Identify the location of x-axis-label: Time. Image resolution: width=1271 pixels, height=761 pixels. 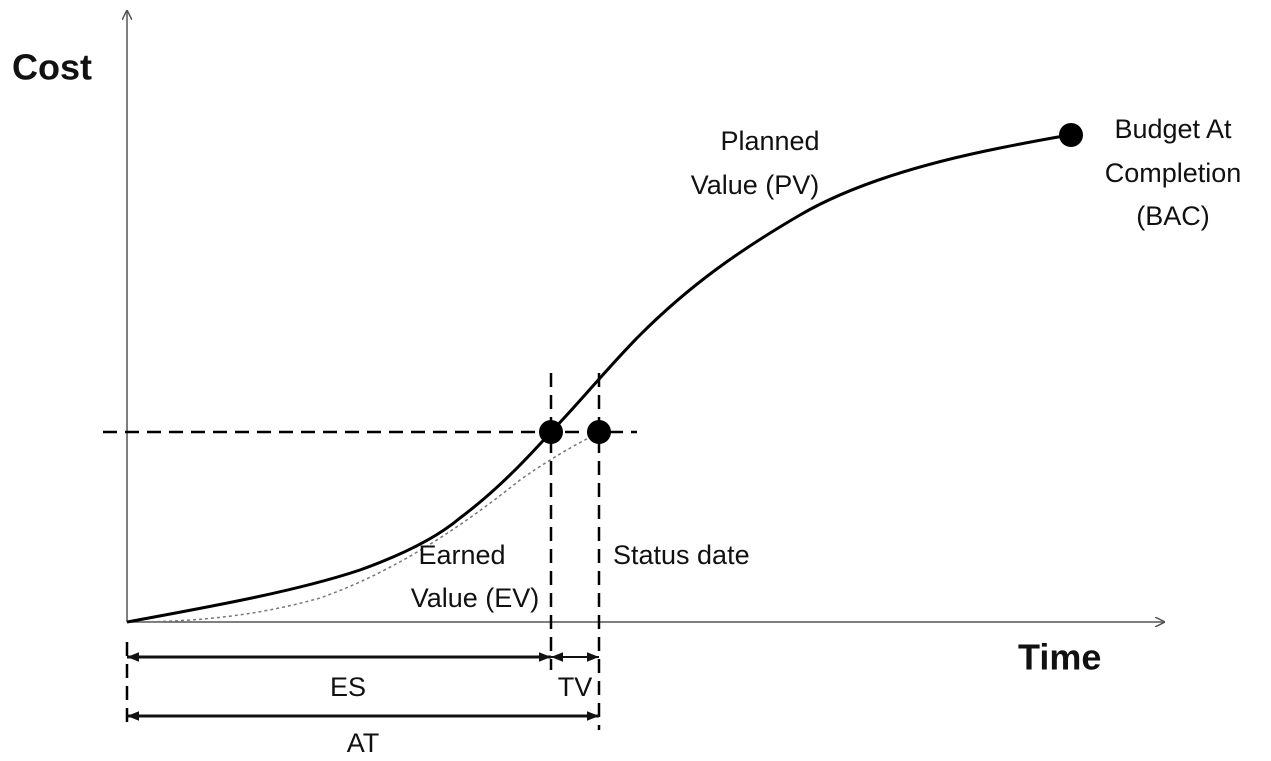
(1059, 657).